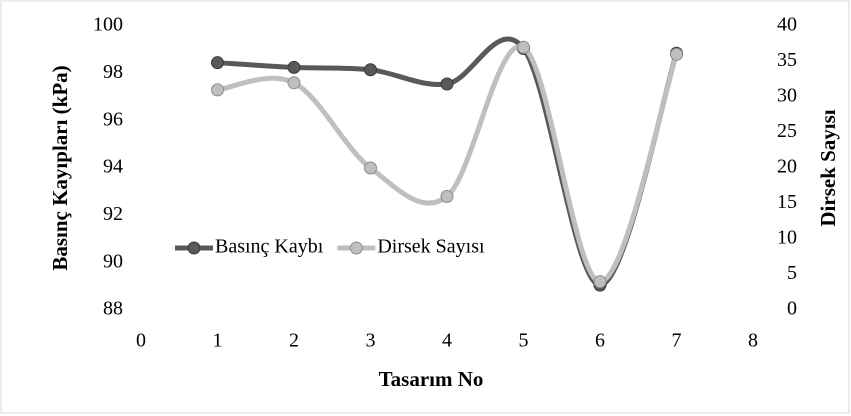 Image resolution: width=851 pixels, height=416 pixels. What do you see at coordinates (431, 247) in the screenshot?
I see `legend-label: Dirsek Sayısı` at bounding box center [431, 247].